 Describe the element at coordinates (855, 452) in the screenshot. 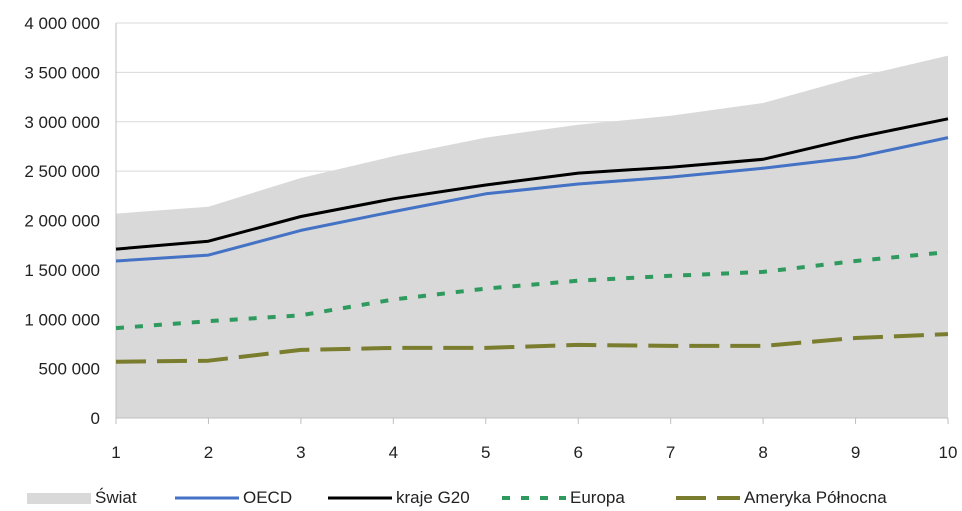

I see `x-tick-label: 9` at that location.